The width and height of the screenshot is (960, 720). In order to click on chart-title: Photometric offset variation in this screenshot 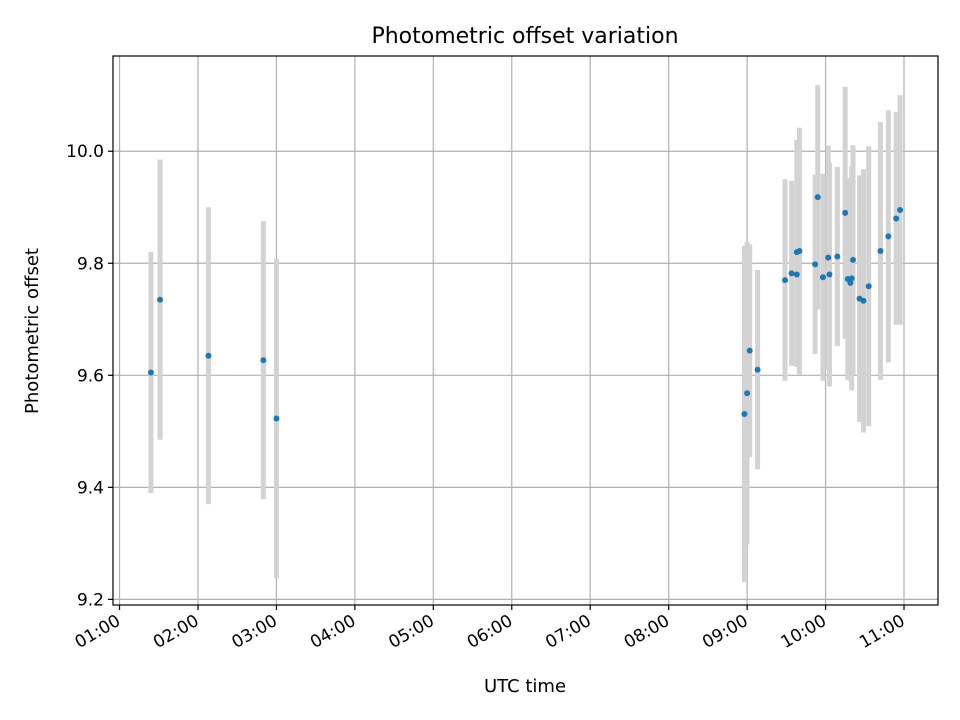, I will do `click(524, 36)`.